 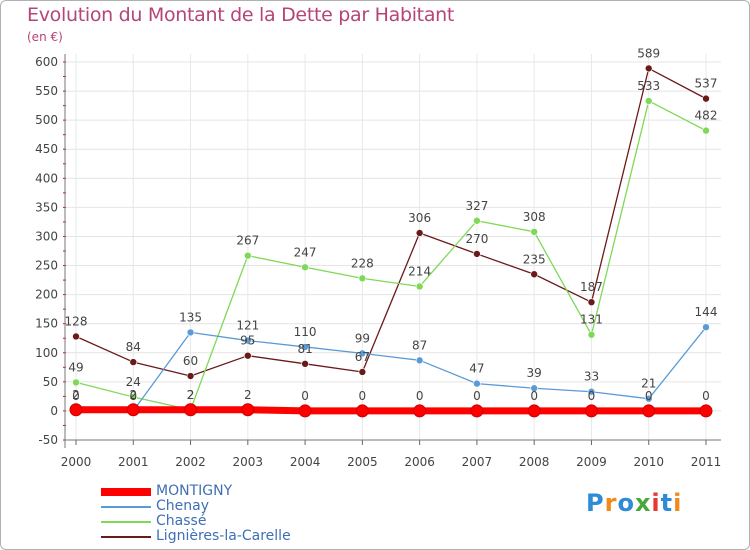 I want to click on y-tick-label: -50, so click(x=48, y=440).